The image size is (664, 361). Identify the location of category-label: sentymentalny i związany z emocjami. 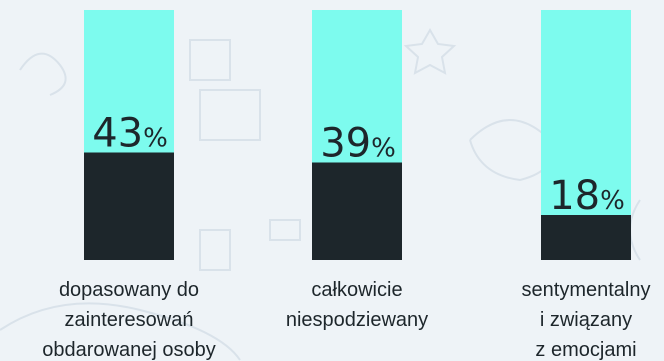
(586, 320).